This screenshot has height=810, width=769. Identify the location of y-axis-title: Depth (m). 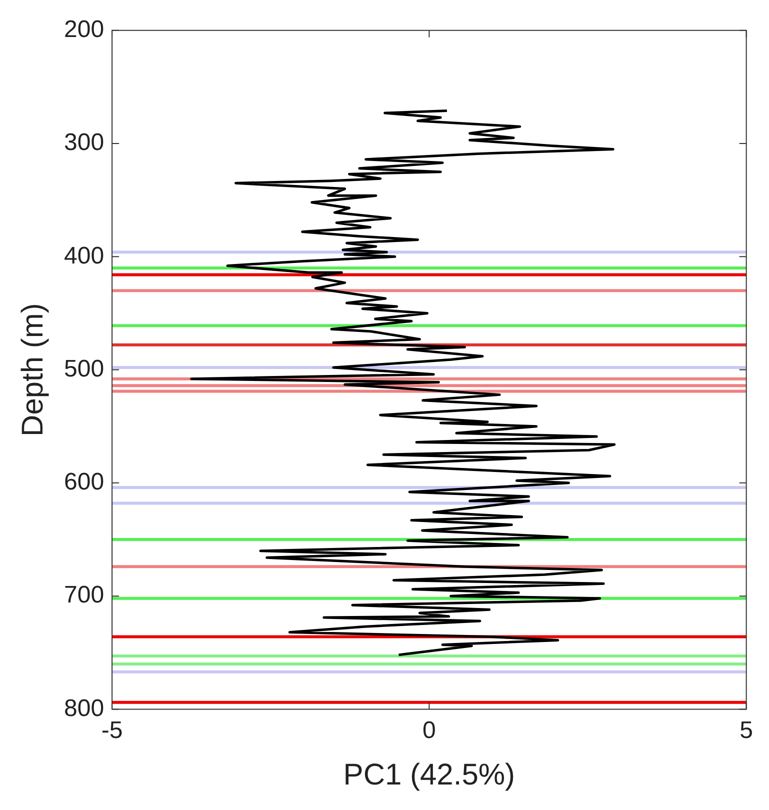
(33, 369).